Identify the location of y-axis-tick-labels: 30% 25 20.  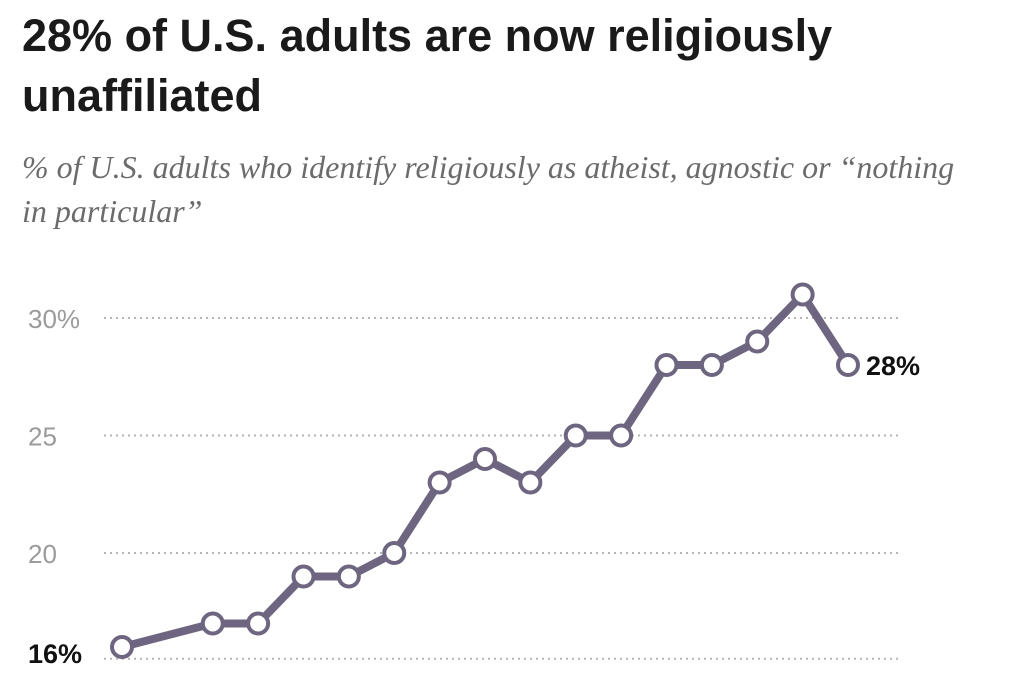
(54, 436).